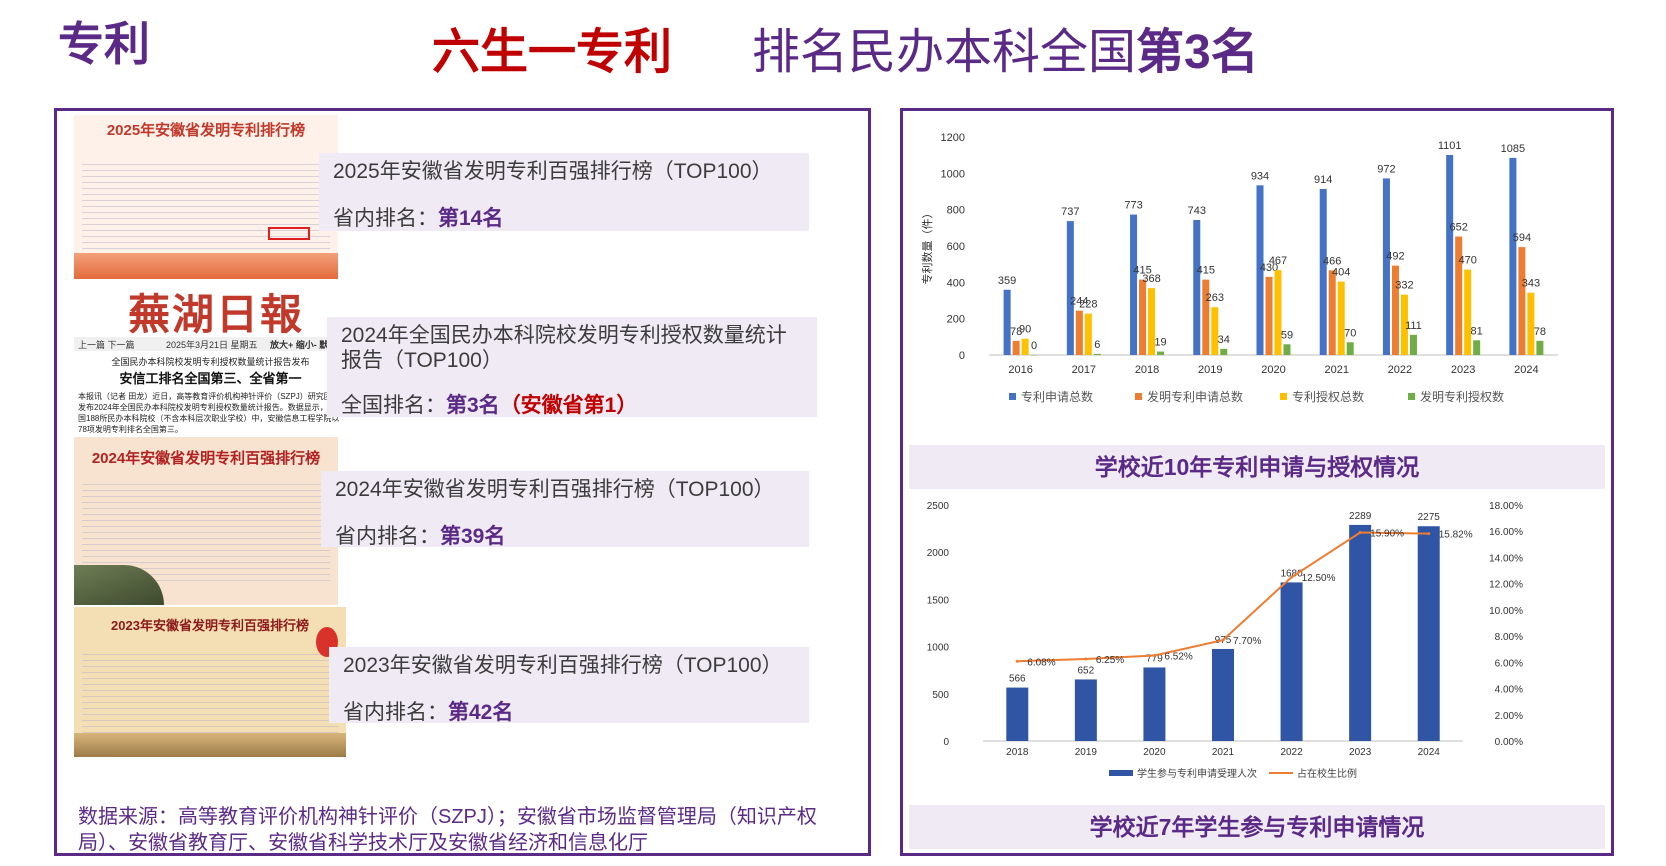  I want to click on data-label: 343, so click(1531, 284).